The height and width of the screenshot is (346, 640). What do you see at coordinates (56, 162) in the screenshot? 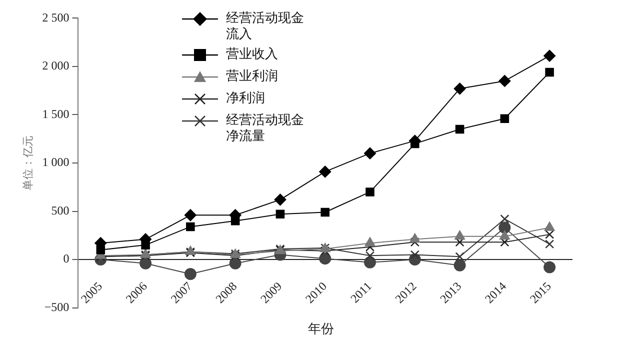
I see `y-tick-label: 1 000` at bounding box center [56, 162].